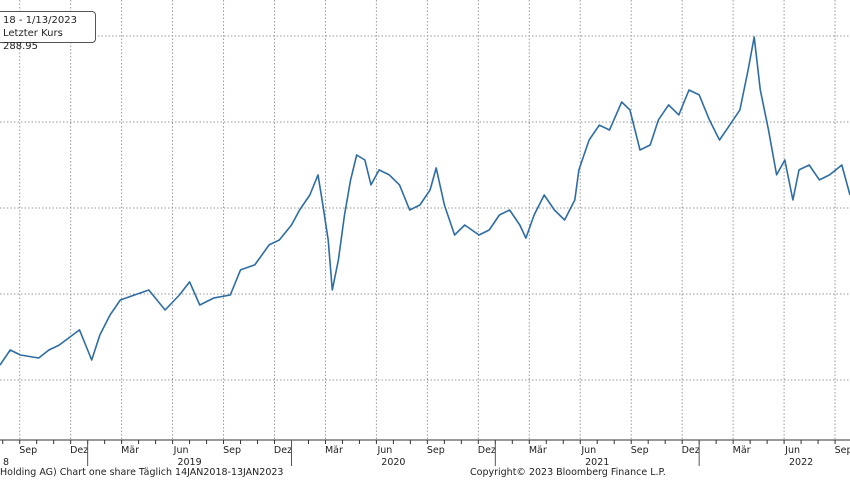 Image resolution: width=850 pixels, height=480 pixels. What do you see at coordinates (46, 40) in the screenshot?
I see `legend-entry: Letzter Kurs 288.95` at bounding box center [46, 40].